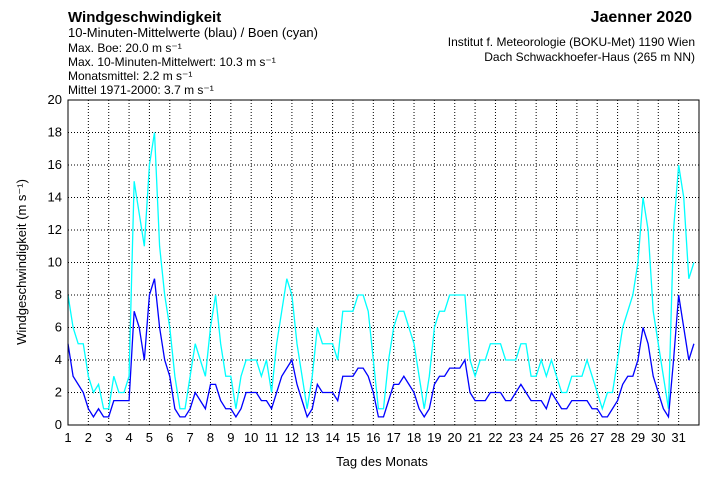  What do you see at coordinates (638, 437) in the screenshot?
I see `x-tick-label: 29` at bounding box center [638, 437].